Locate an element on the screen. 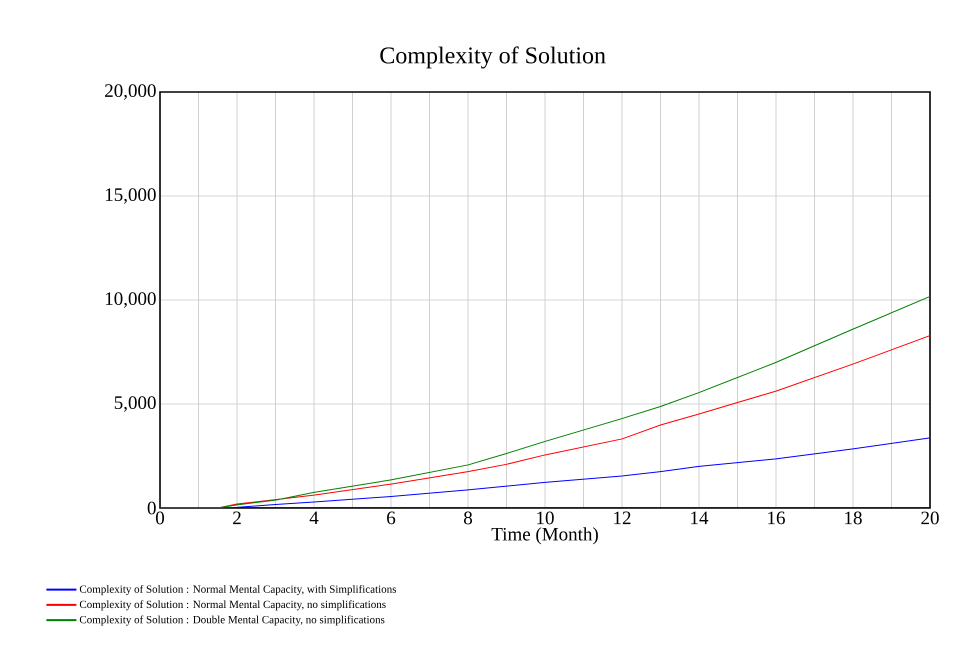 This screenshot has width=968, height=655. x-tick-label: 0 is located at coordinates (160, 518).